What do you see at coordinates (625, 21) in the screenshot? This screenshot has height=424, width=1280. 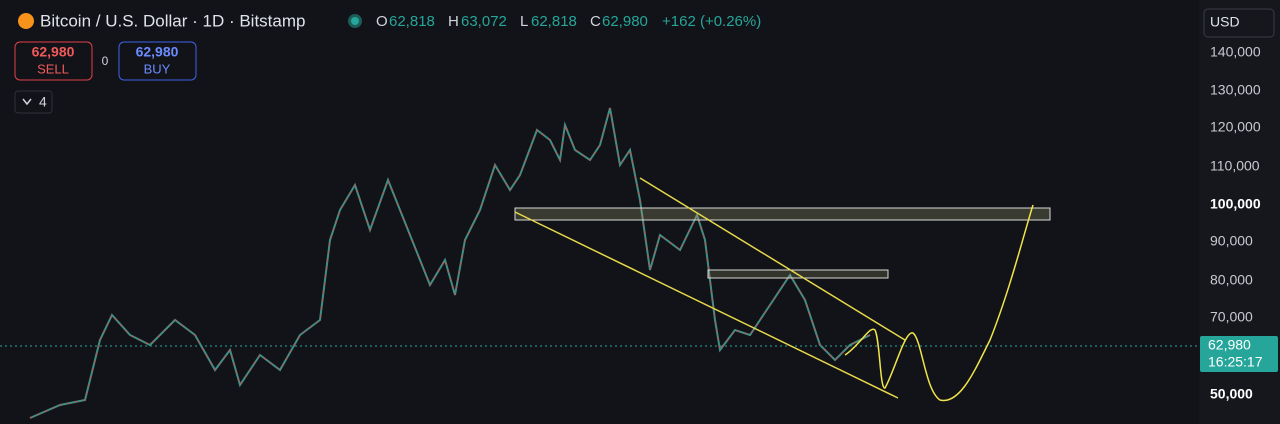 I see `ohlc-value: 62,980` at bounding box center [625, 21].